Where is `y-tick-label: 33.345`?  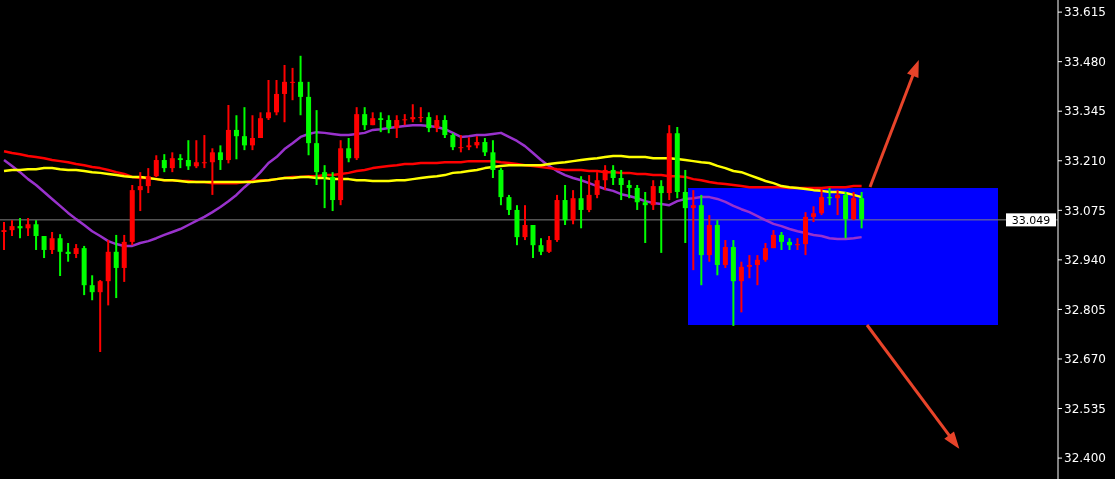
y-tick-label: 33.345 is located at coordinates (1085, 111).